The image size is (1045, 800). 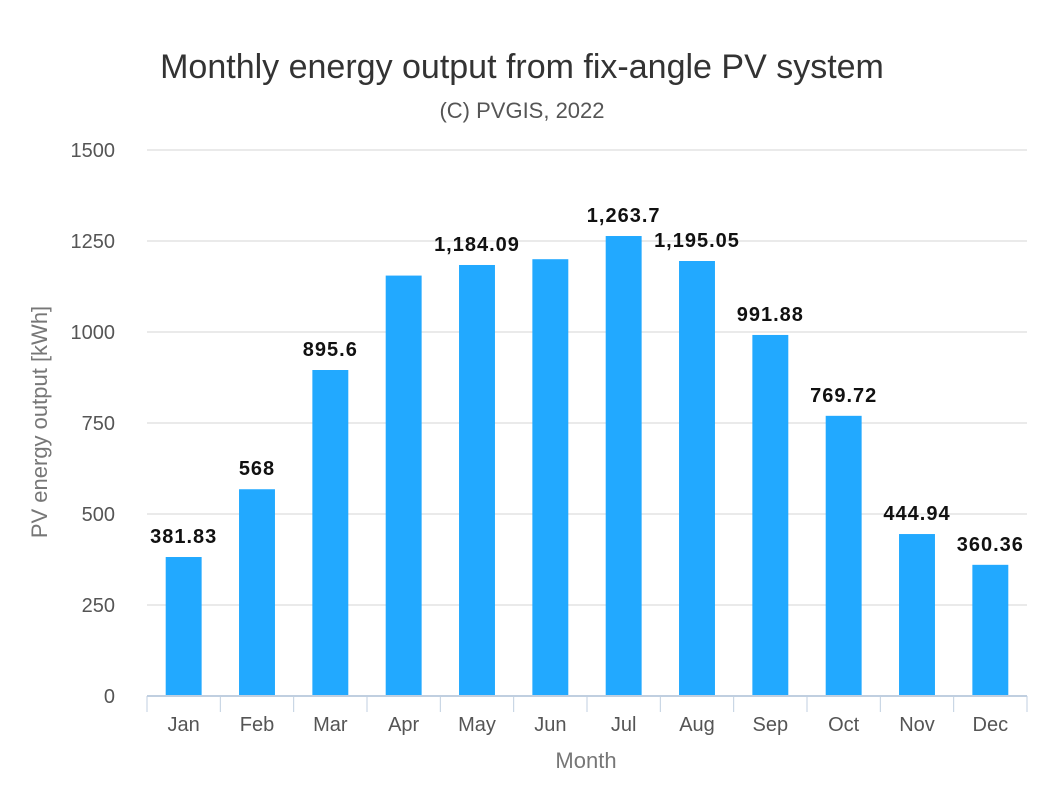 I want to click on y-tick-label: 1250, so click(x=93, y=242).